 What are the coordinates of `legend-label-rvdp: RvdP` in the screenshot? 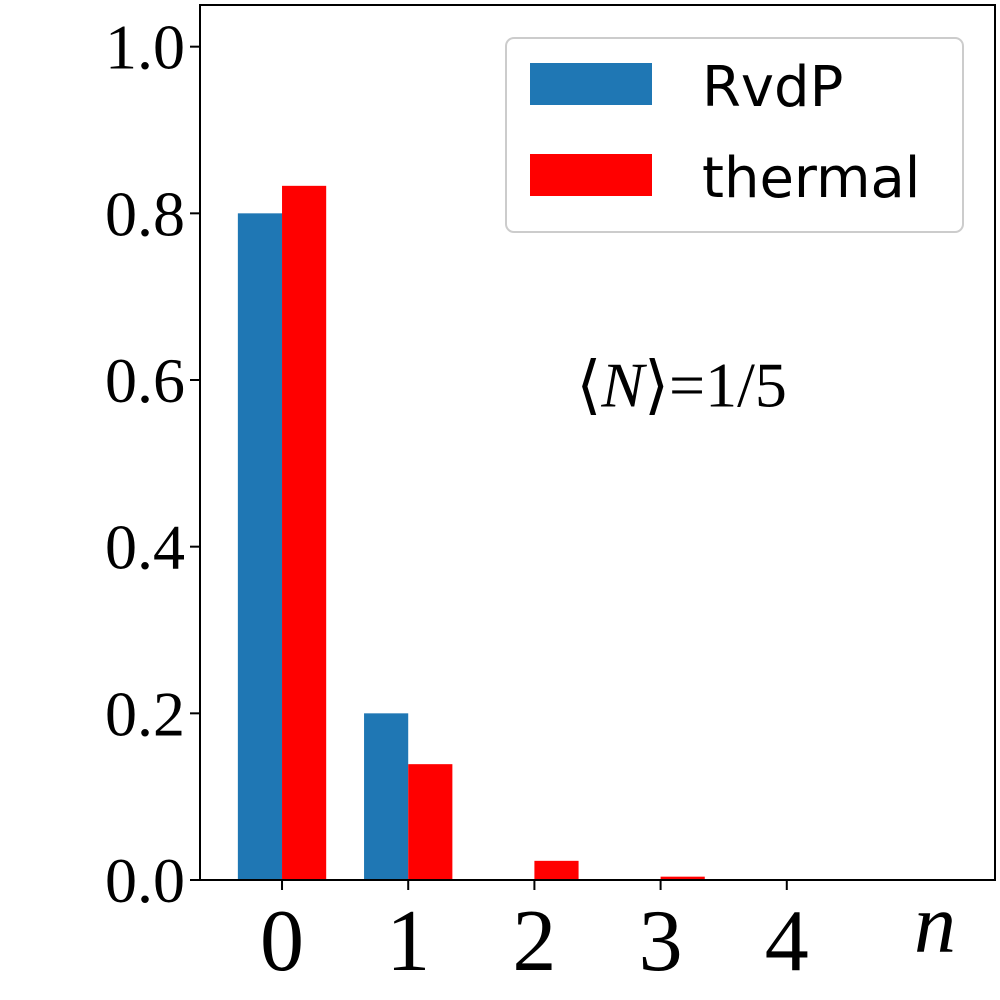 It's located at (772, 87).